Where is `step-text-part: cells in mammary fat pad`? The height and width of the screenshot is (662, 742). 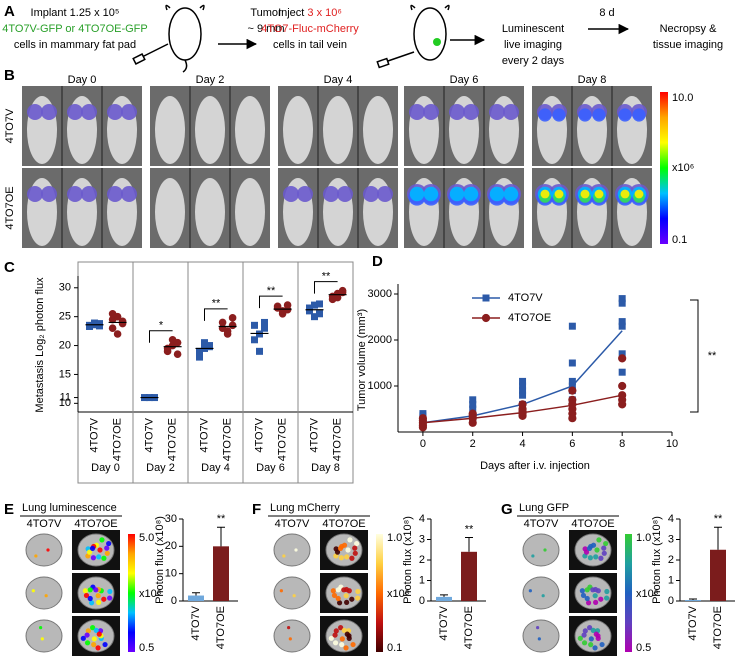
step-text-part: cells in mammary fat pad is located at coordinates (75, 45).